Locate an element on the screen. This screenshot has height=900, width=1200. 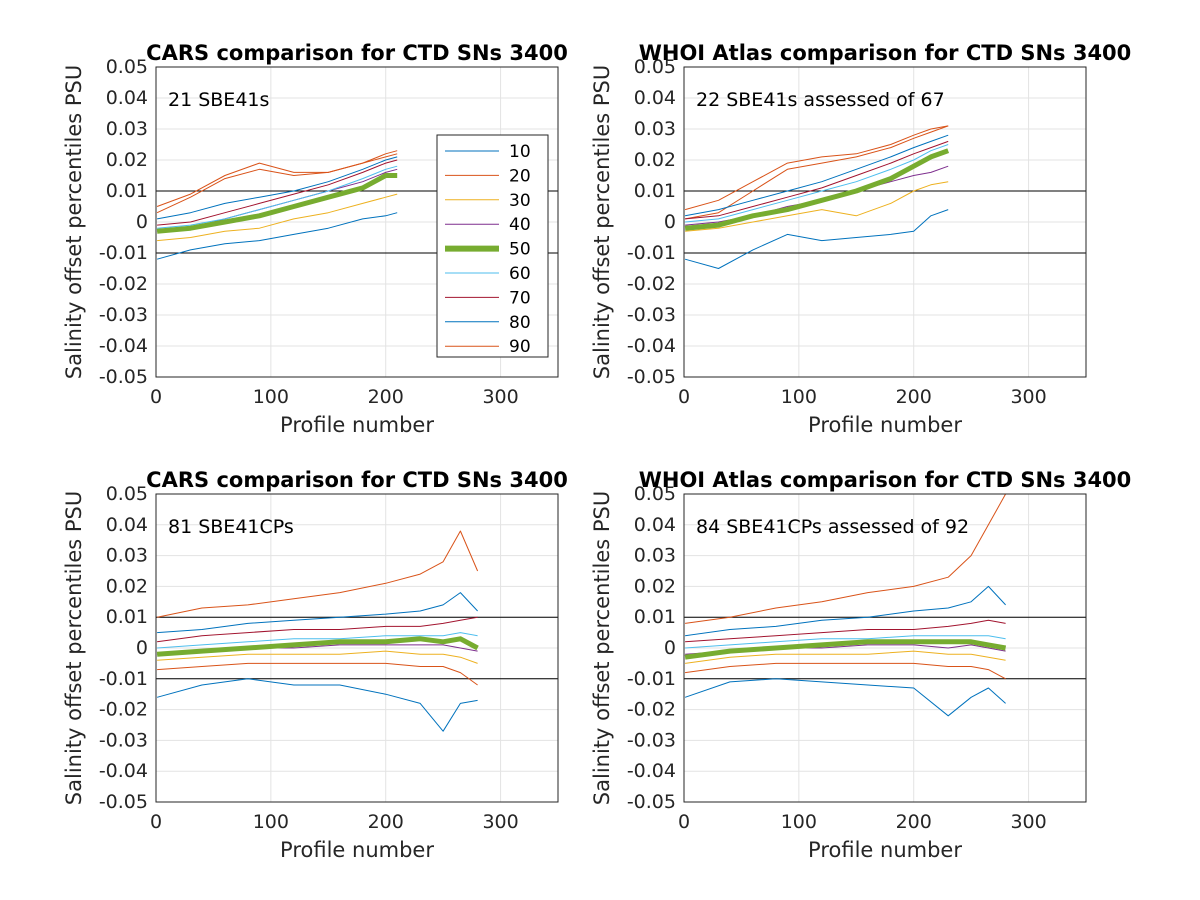
legend-entry-p60: 60 is located at coordinates (520, 274).